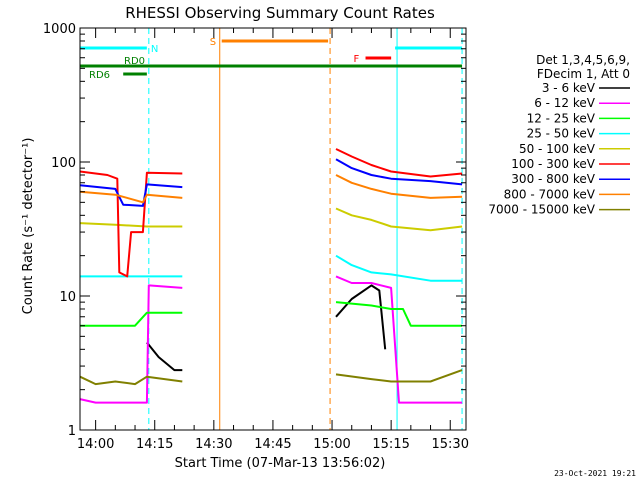  What do you see at coordinates (569, 88) in the screenshot?
I see `legend-label-3-6-kev: 3 - 6 keV` at bounding box center [569, 88].